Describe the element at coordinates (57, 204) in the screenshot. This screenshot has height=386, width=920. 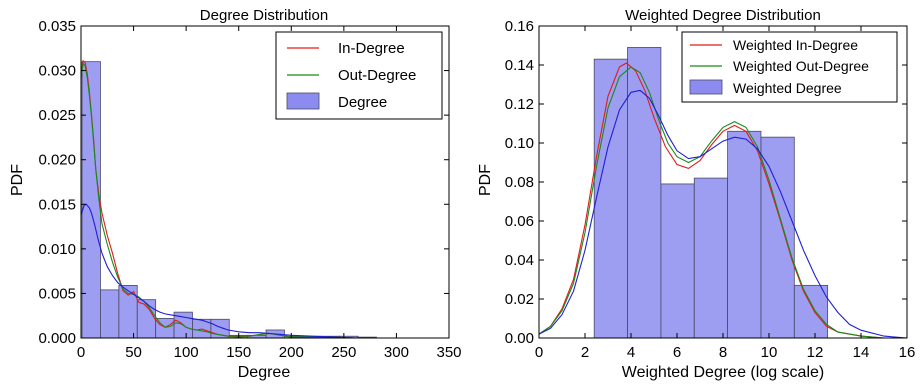
I see `y-tick-label: 0.015` at that location.